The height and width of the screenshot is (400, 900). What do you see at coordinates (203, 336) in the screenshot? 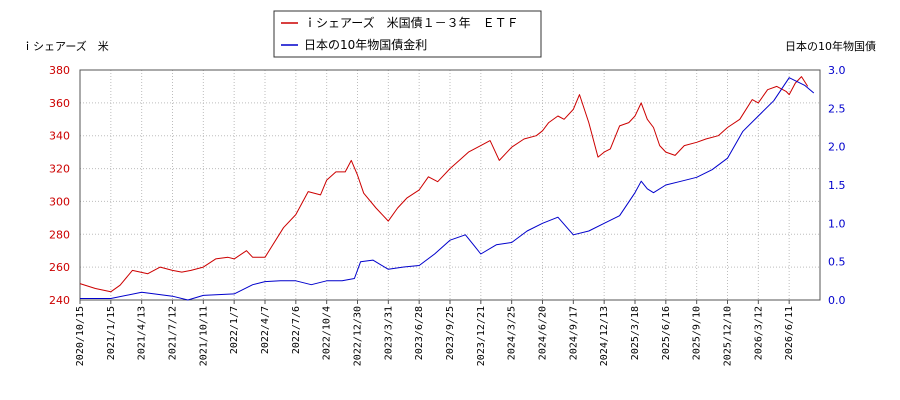
I see `x-tick-label: 2021/10/11` at bounding box center [203, 336].